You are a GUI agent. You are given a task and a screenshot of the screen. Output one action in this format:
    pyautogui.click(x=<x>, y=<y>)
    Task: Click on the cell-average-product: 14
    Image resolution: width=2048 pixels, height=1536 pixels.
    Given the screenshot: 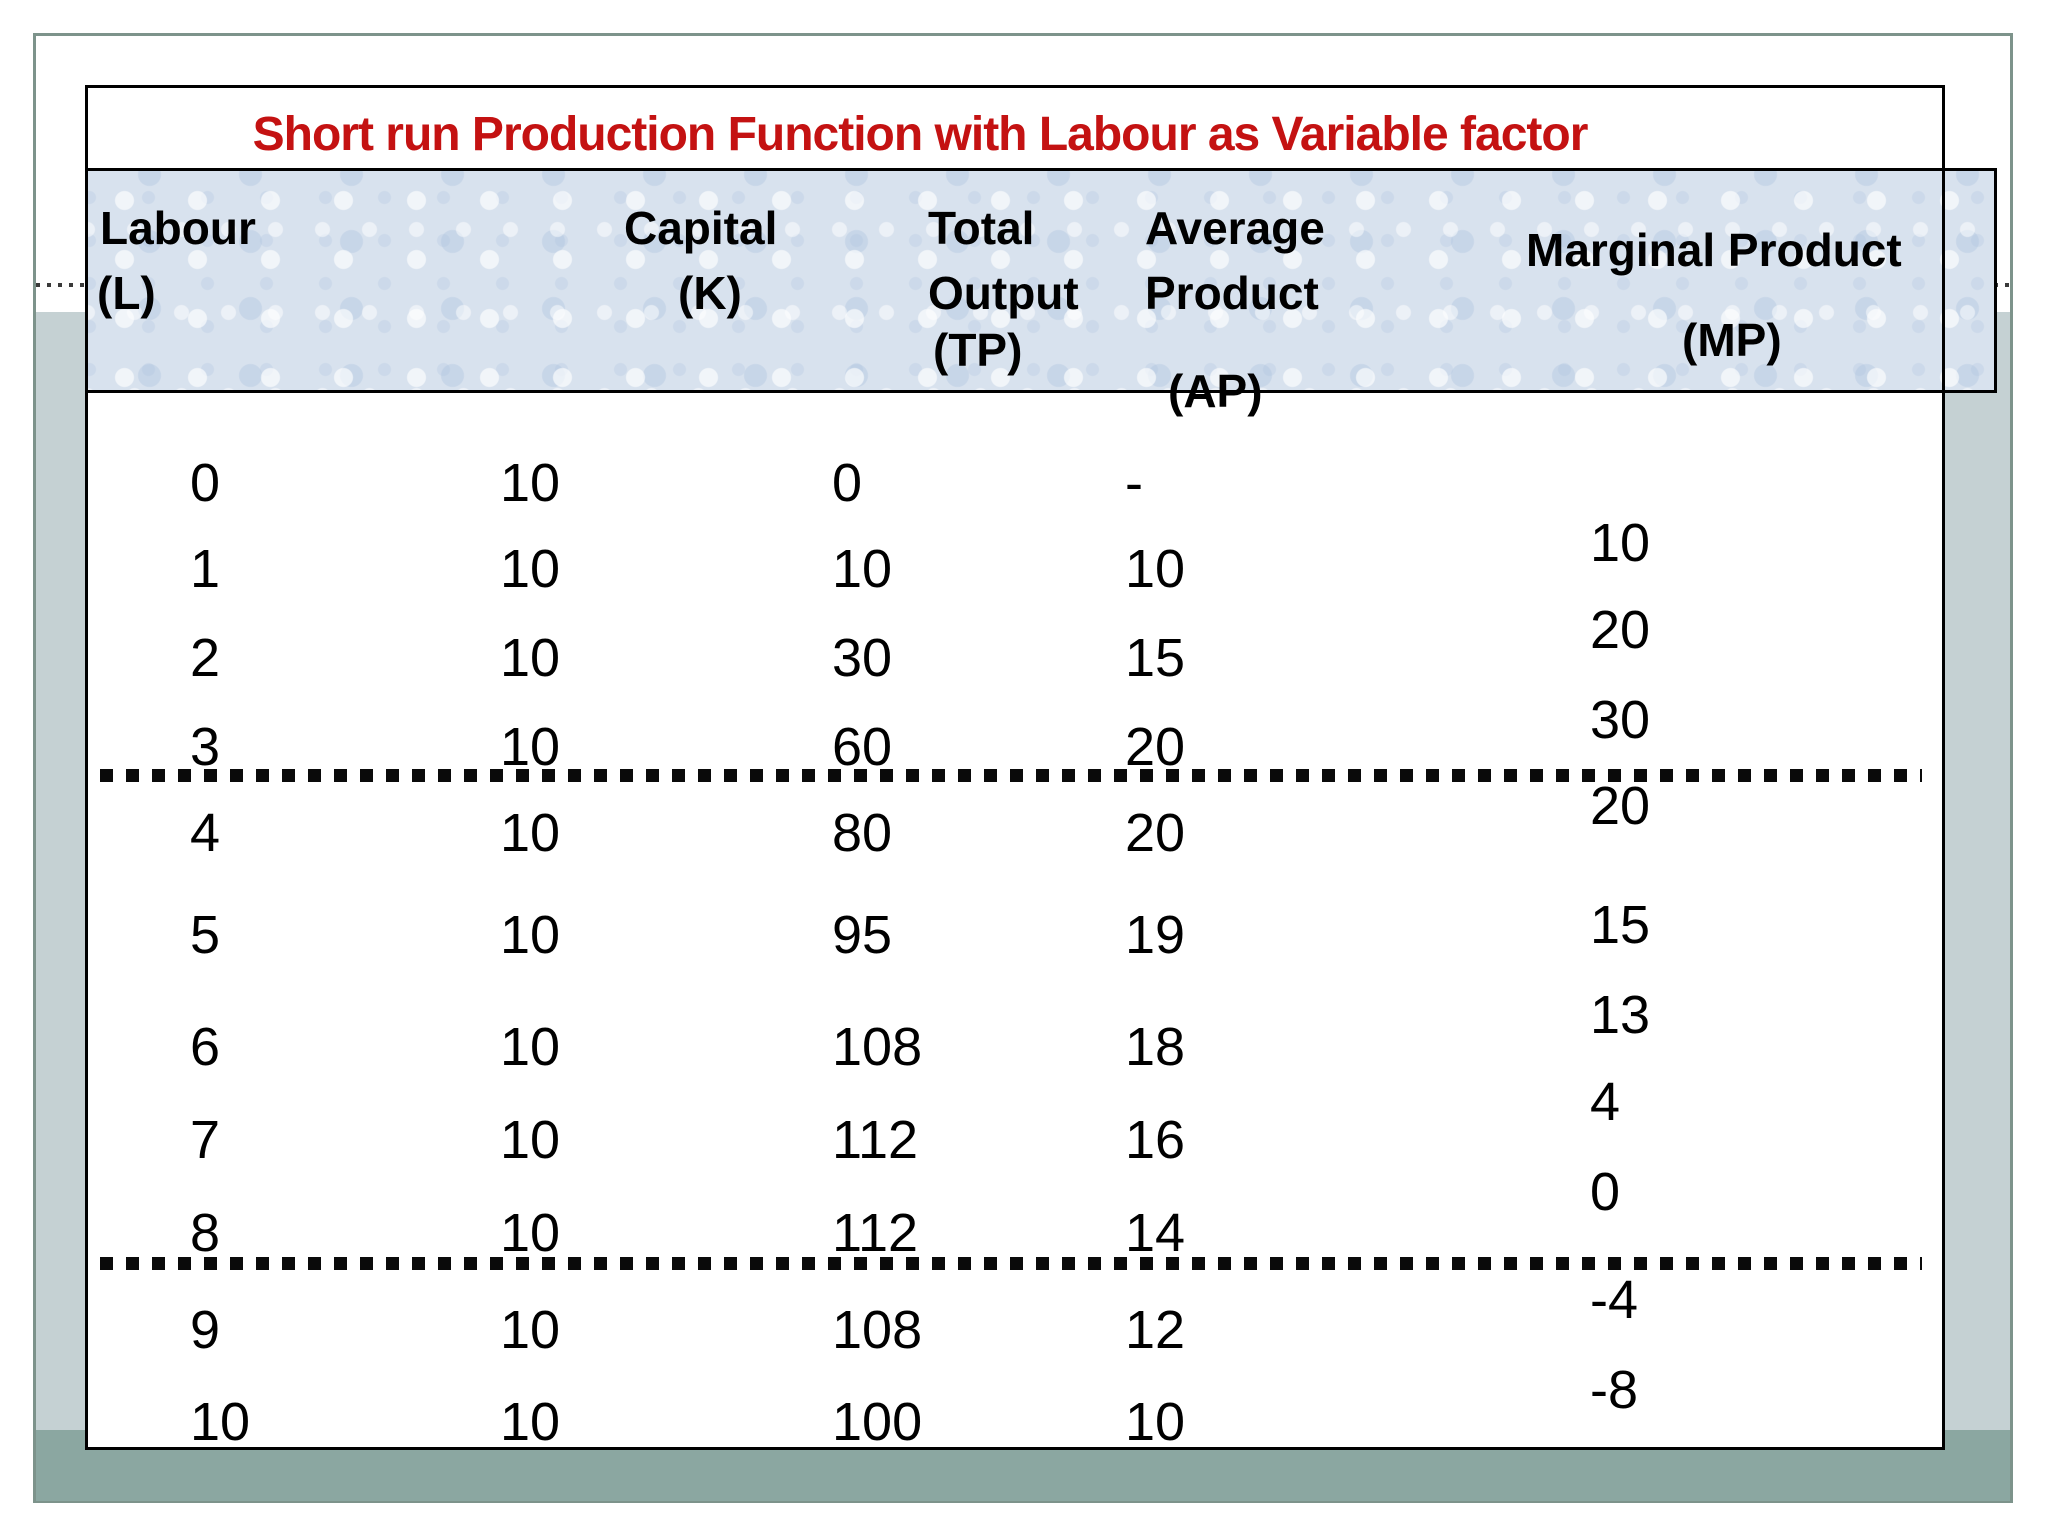 What is the action you would take?
    pyautogui.click(x=1155, y=1233)
    